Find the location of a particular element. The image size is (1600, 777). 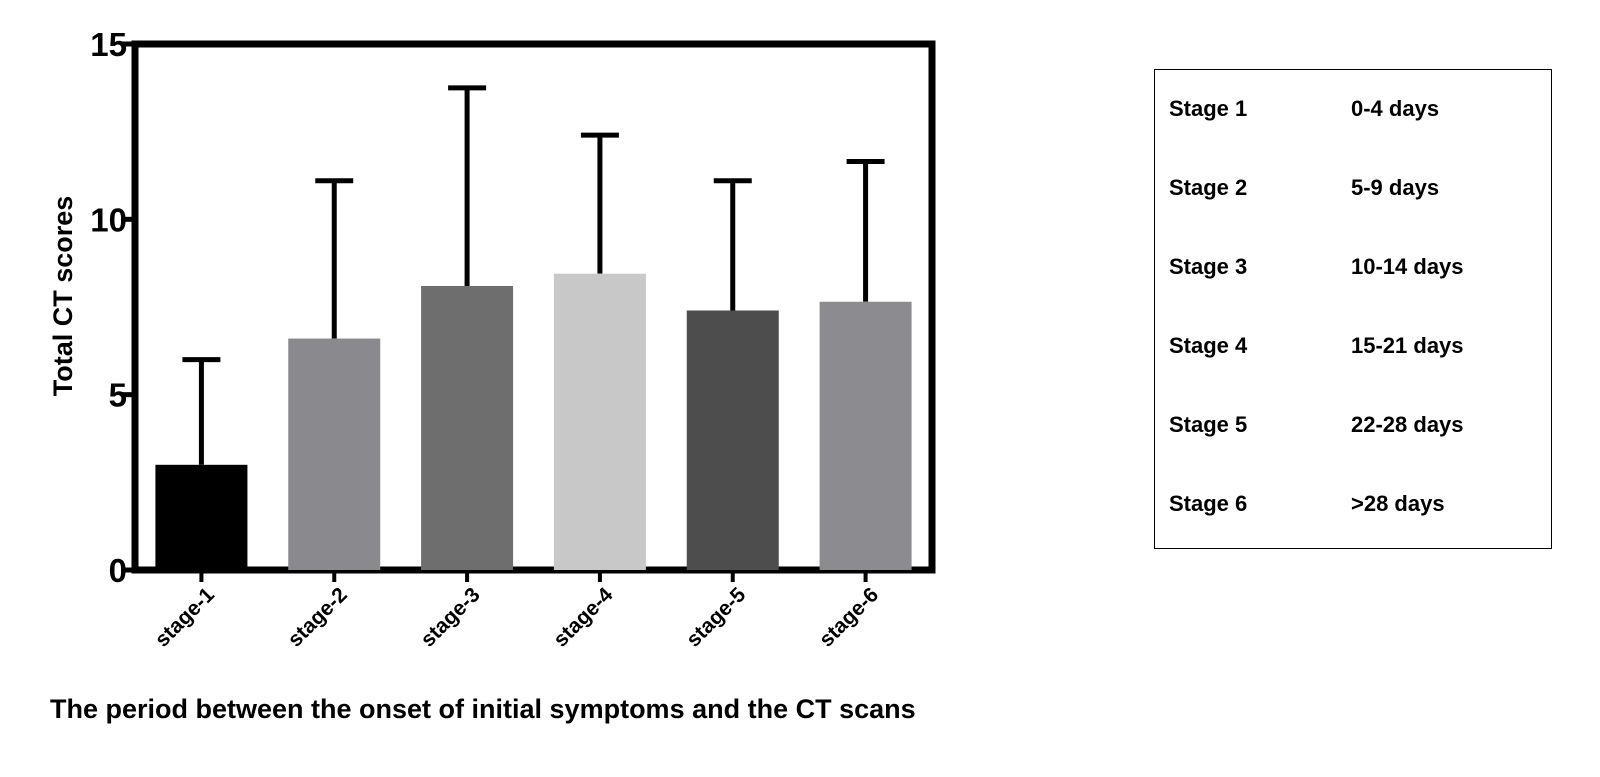

legend-row: Stage 2 5-9 days is located at coordinates (1353, 190).